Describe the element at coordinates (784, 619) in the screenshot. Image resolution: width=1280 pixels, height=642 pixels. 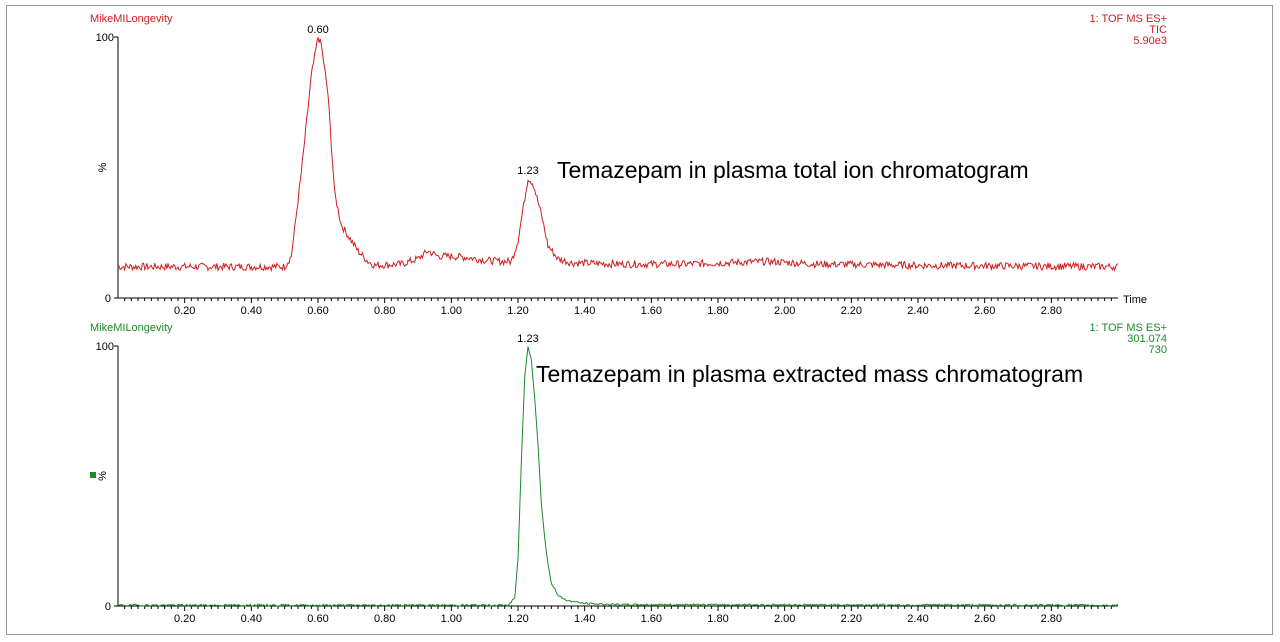
I see `panel-2-x-tick-label-10: 2.00` at that location.